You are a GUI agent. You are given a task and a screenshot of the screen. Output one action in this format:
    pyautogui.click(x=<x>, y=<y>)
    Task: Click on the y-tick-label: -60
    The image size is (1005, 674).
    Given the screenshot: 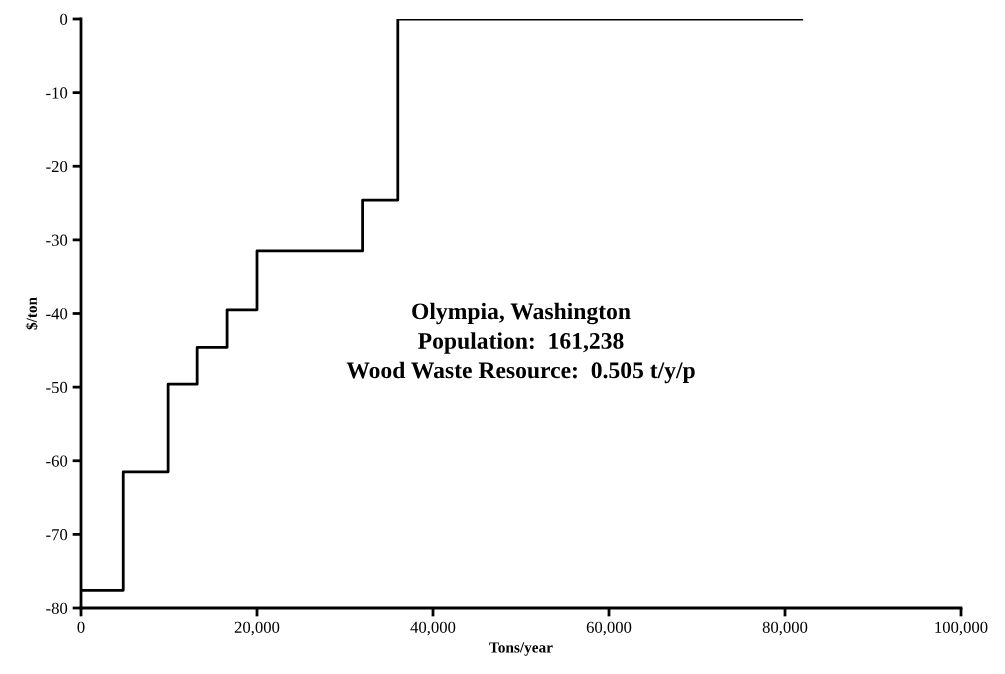 What is the action you would take?
    pyautogui.click(x=57, y=461)
    